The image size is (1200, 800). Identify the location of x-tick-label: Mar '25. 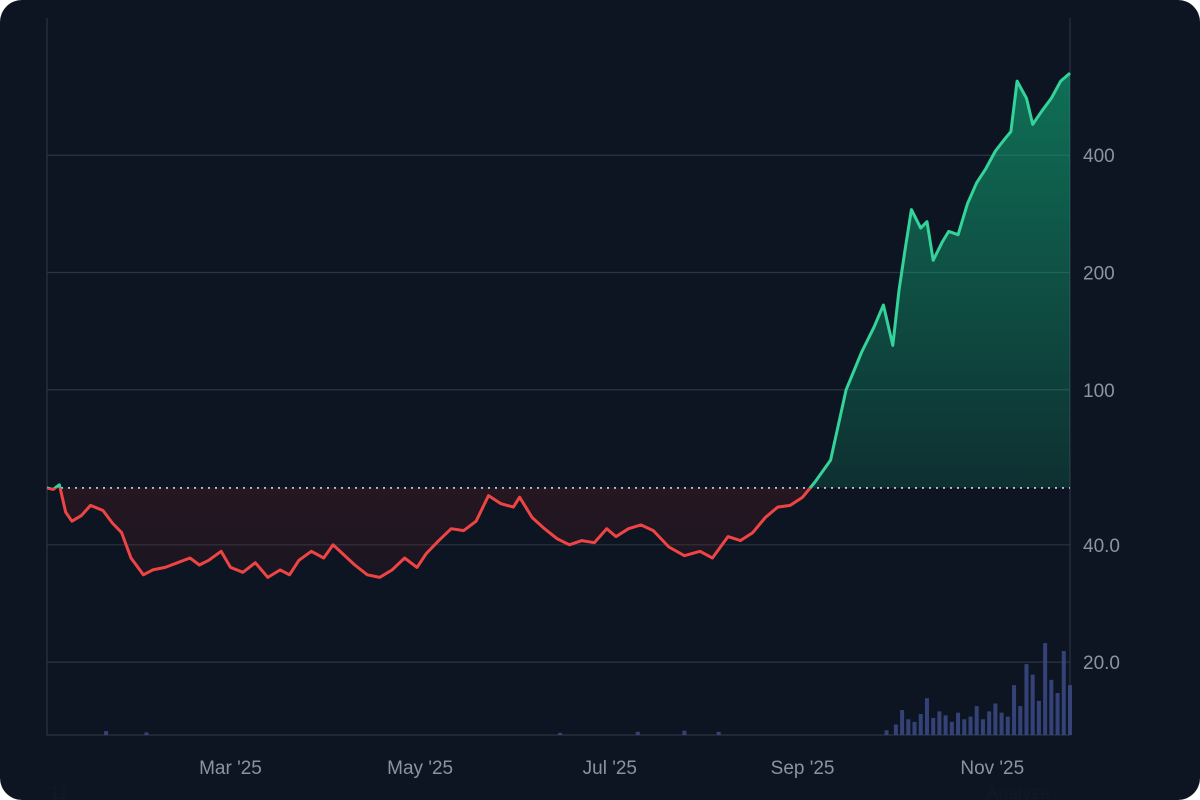
(230, 768).